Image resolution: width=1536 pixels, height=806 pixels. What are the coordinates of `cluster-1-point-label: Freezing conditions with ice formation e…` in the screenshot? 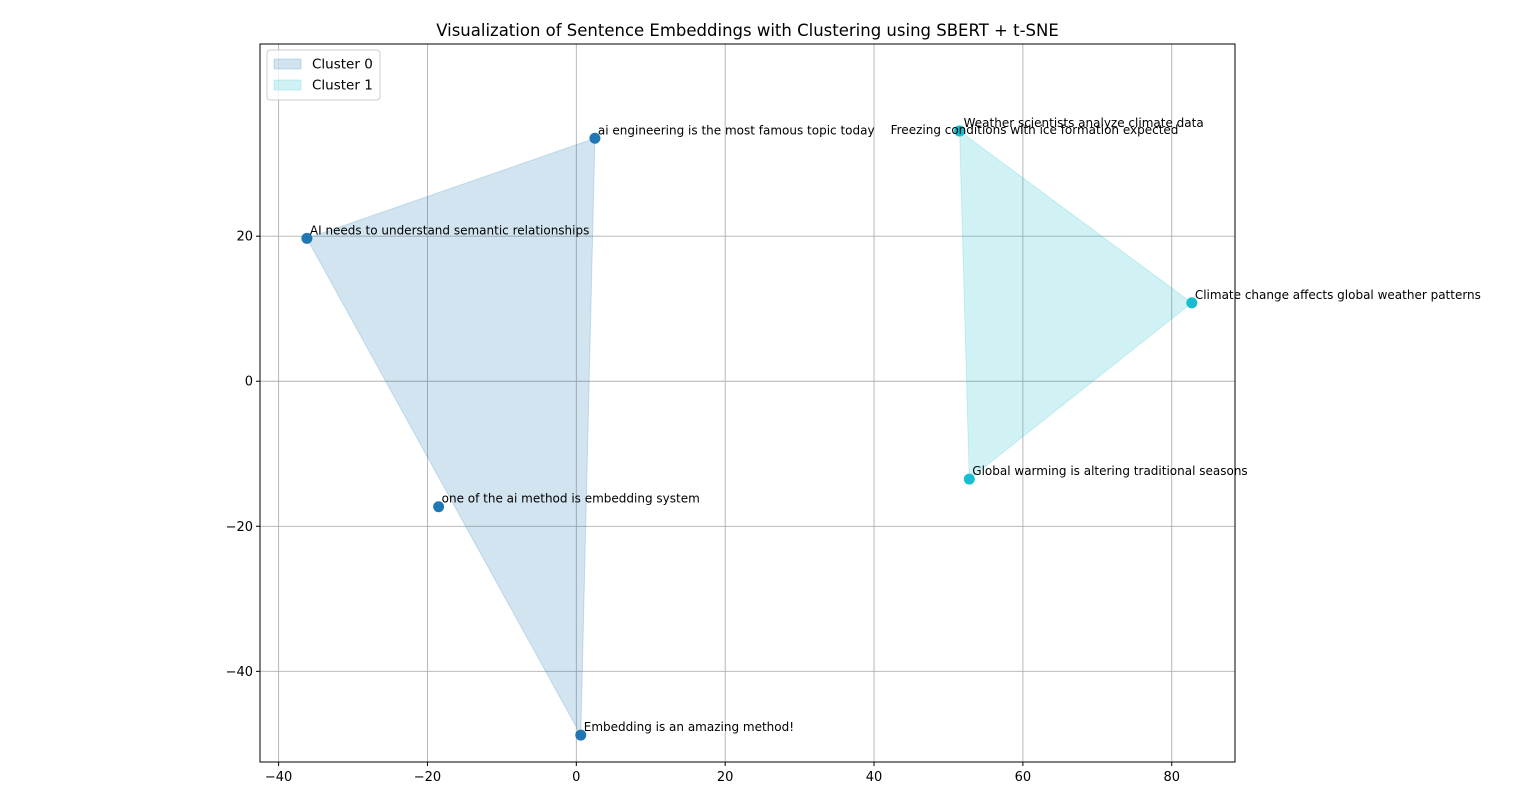 It's located at (1035, 130).